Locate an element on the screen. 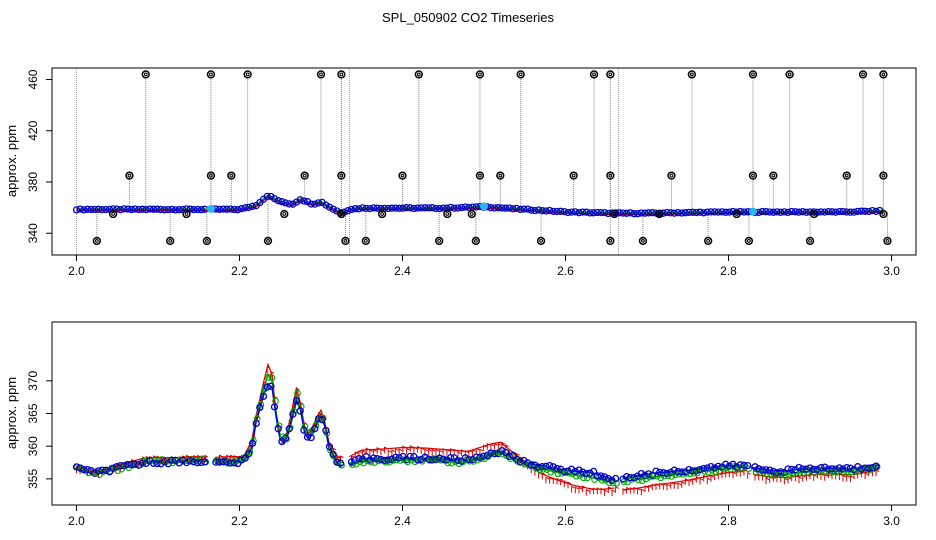  bottom-xtick-label: 2.2 is located at coordinates (239, 521).